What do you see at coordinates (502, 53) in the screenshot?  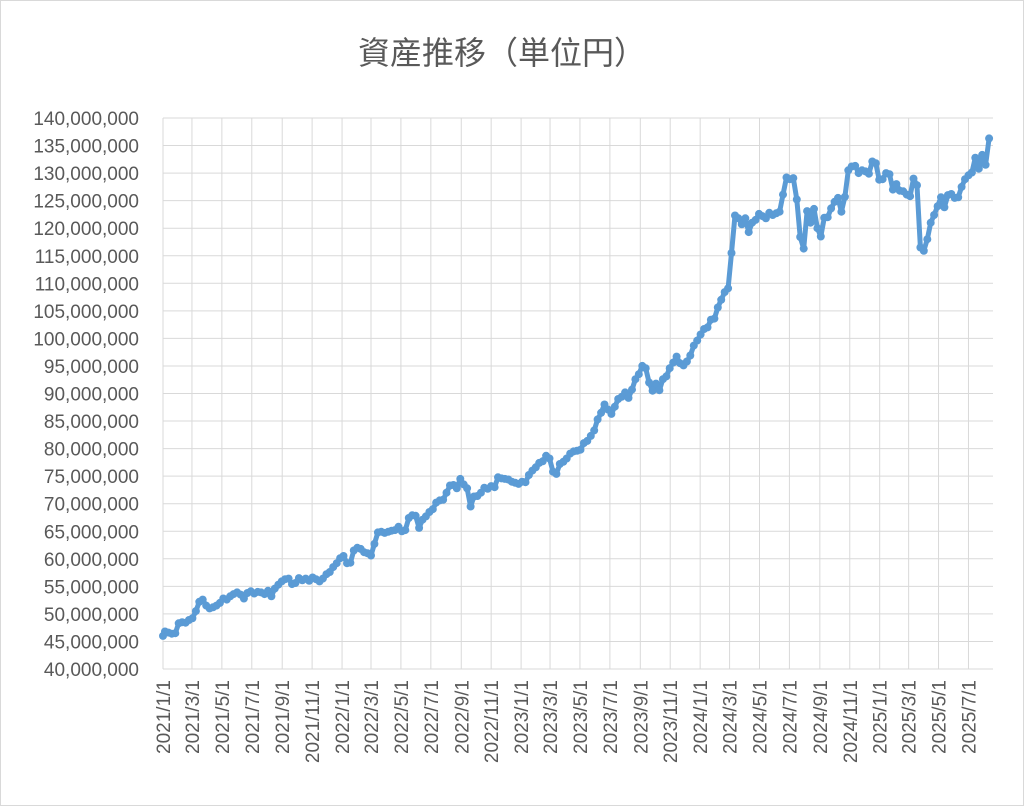 I see `chart-title: 資産推移（単位円）` at bounding box center [502, 53].